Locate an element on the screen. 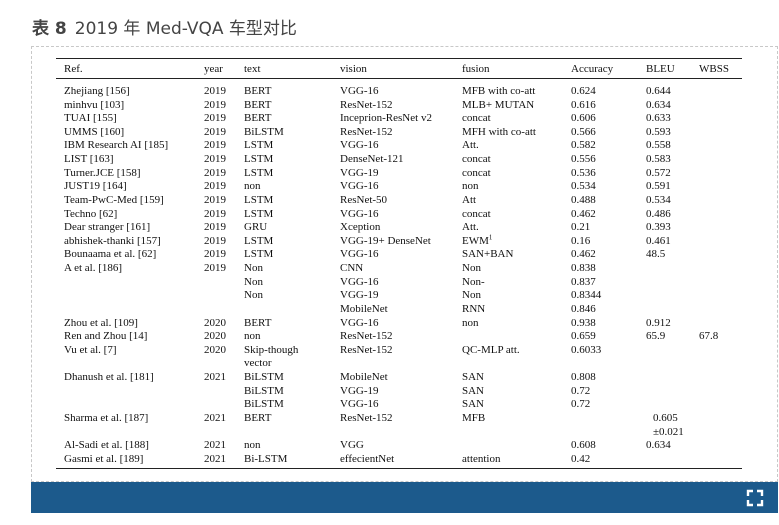 Image resolution: width=779 pixels, height=525 pixels. cell-accuracy: 0.616 is located at coordinates (583, 104).